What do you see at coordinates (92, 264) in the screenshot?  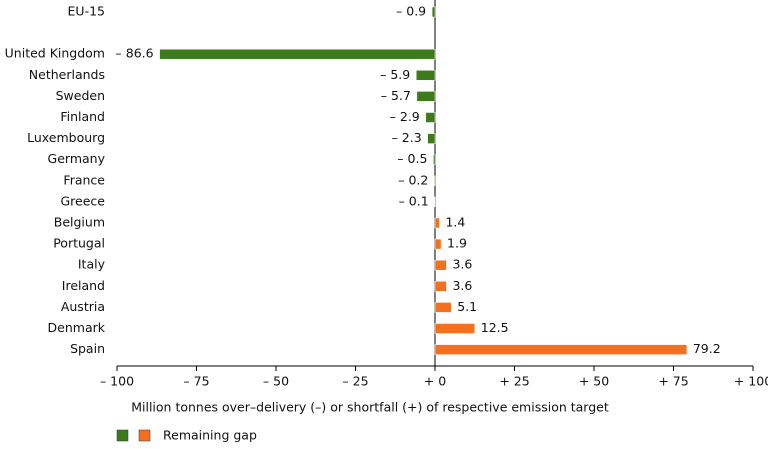 I see `y-tick-label: Italy` at bounding box center [92, 264].